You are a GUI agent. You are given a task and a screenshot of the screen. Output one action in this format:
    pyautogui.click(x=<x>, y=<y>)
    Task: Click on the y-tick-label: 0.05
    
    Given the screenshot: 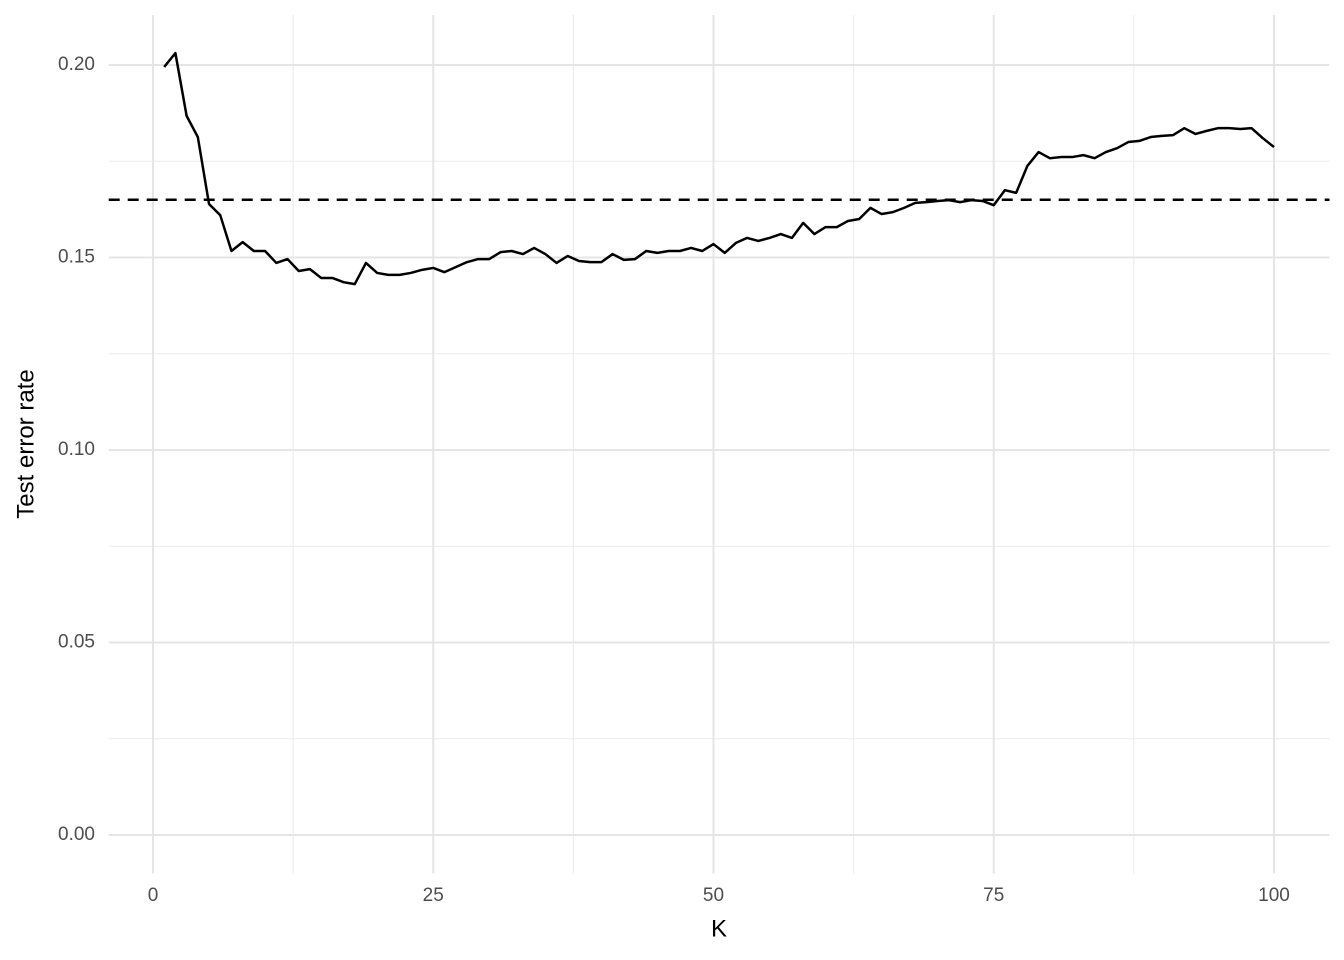 What is the action you would take?
    pyautogui.click(x=76, y=642)
    